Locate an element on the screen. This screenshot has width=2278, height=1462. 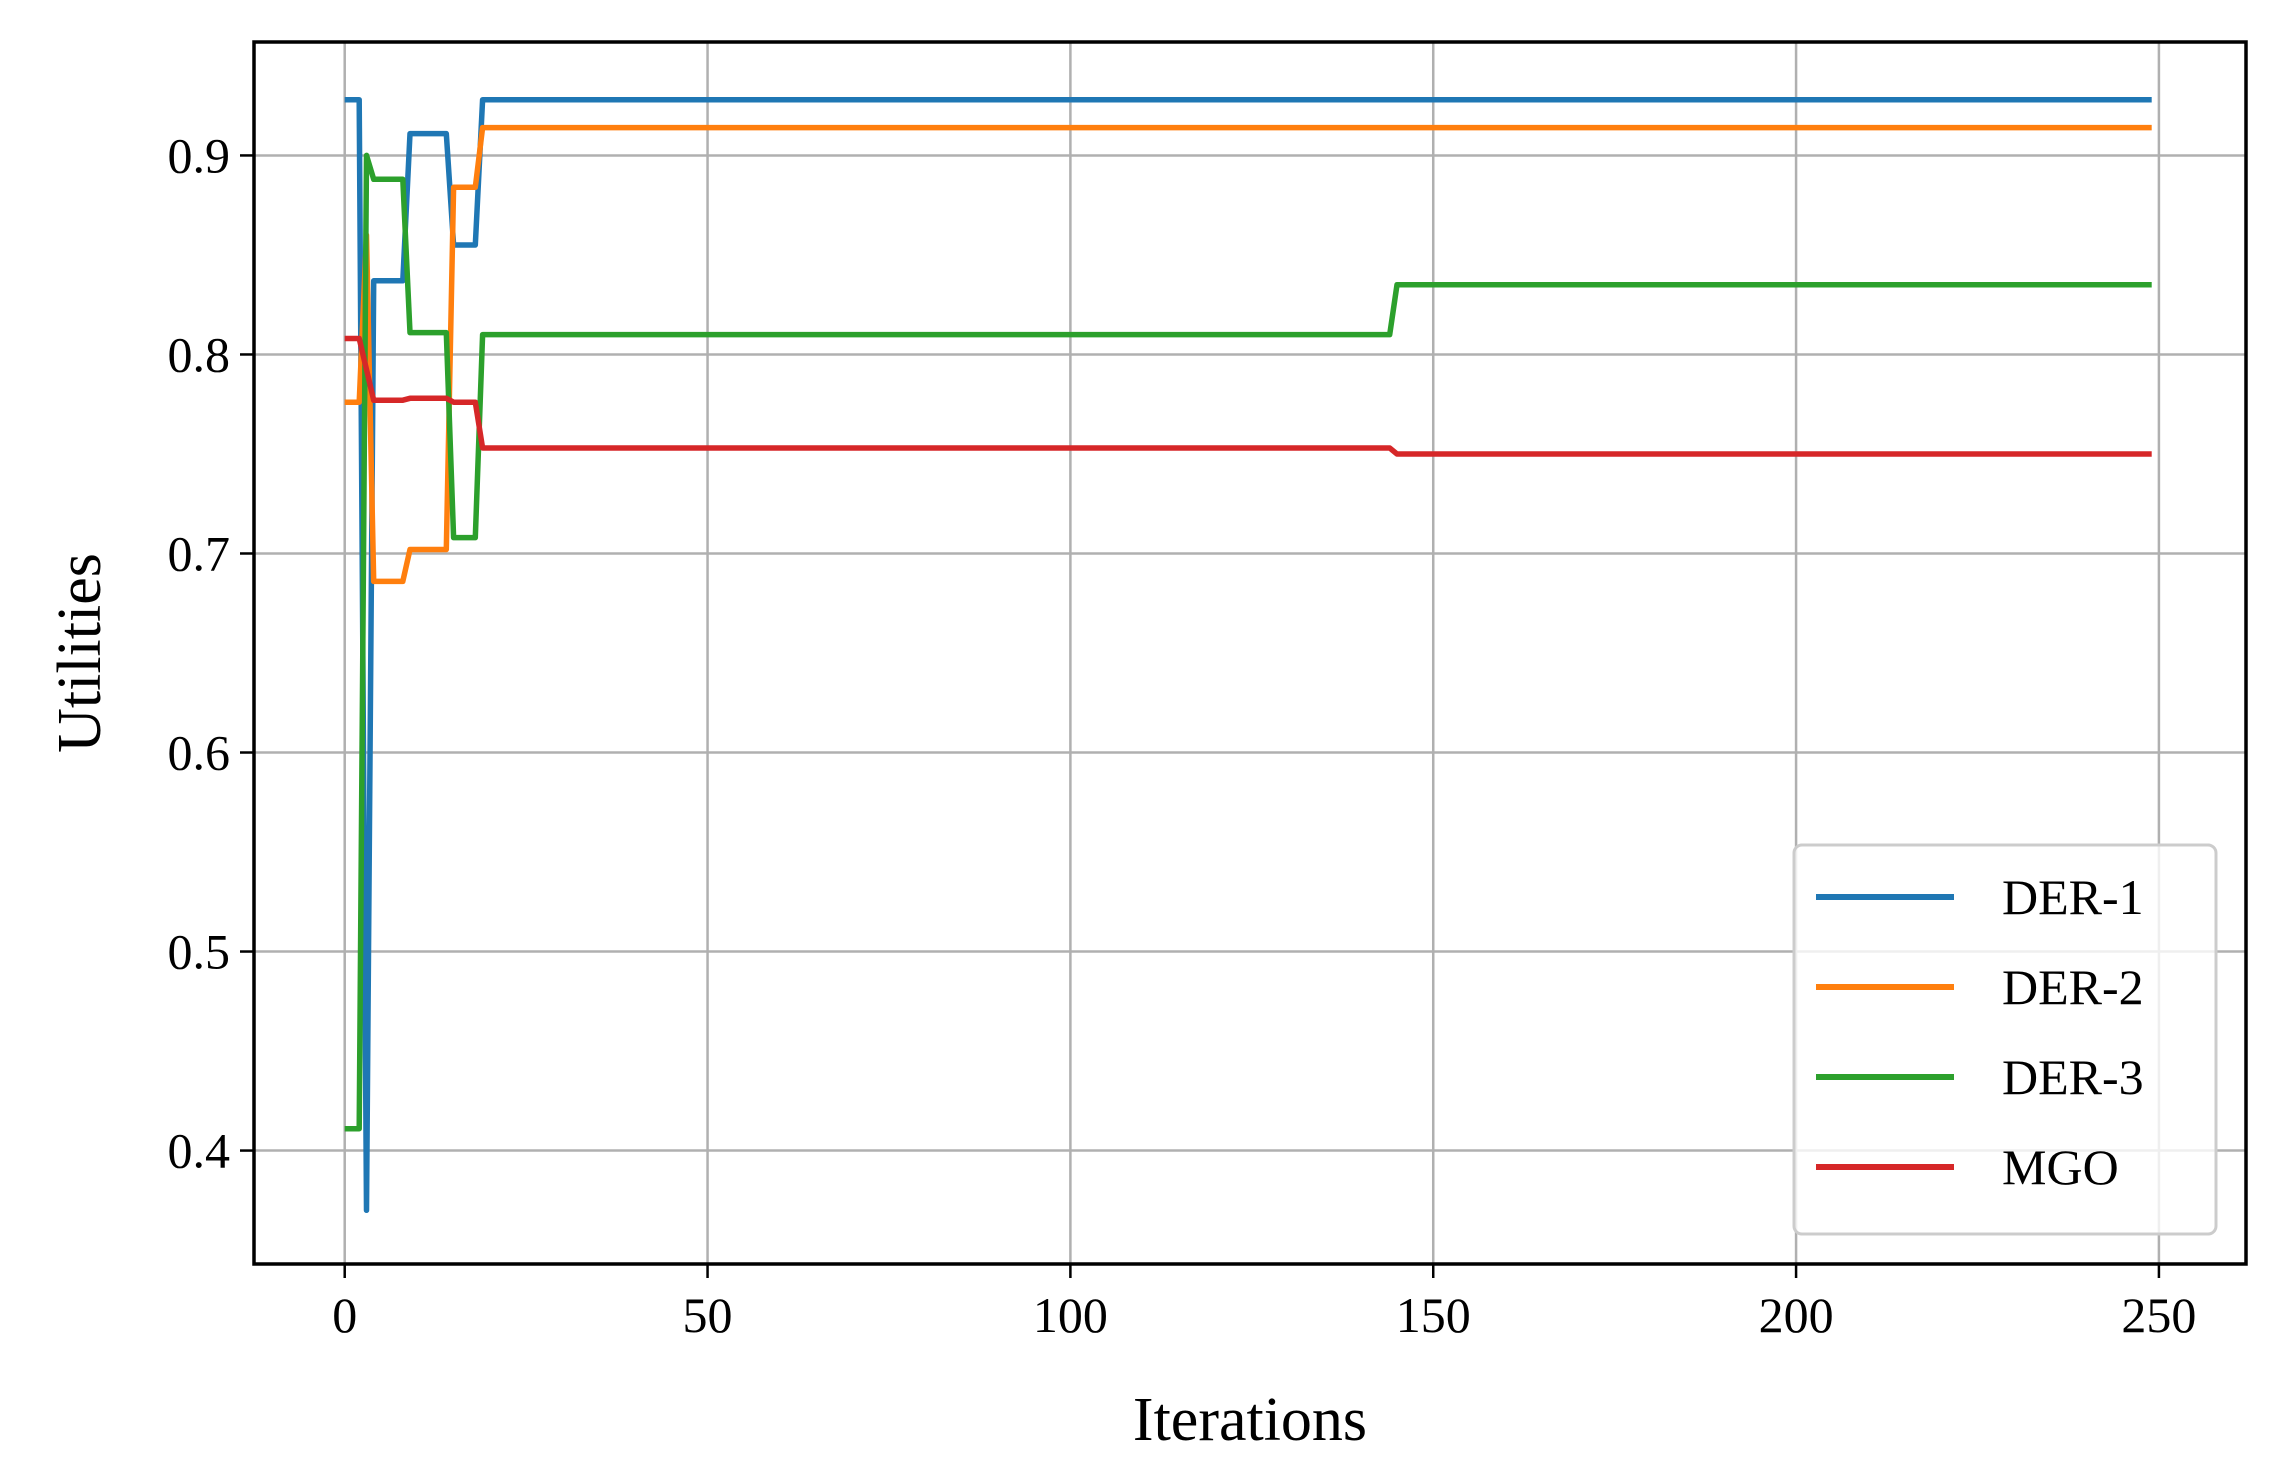
y-tick-label: 0.4 is located at coordinates (199, 1151).